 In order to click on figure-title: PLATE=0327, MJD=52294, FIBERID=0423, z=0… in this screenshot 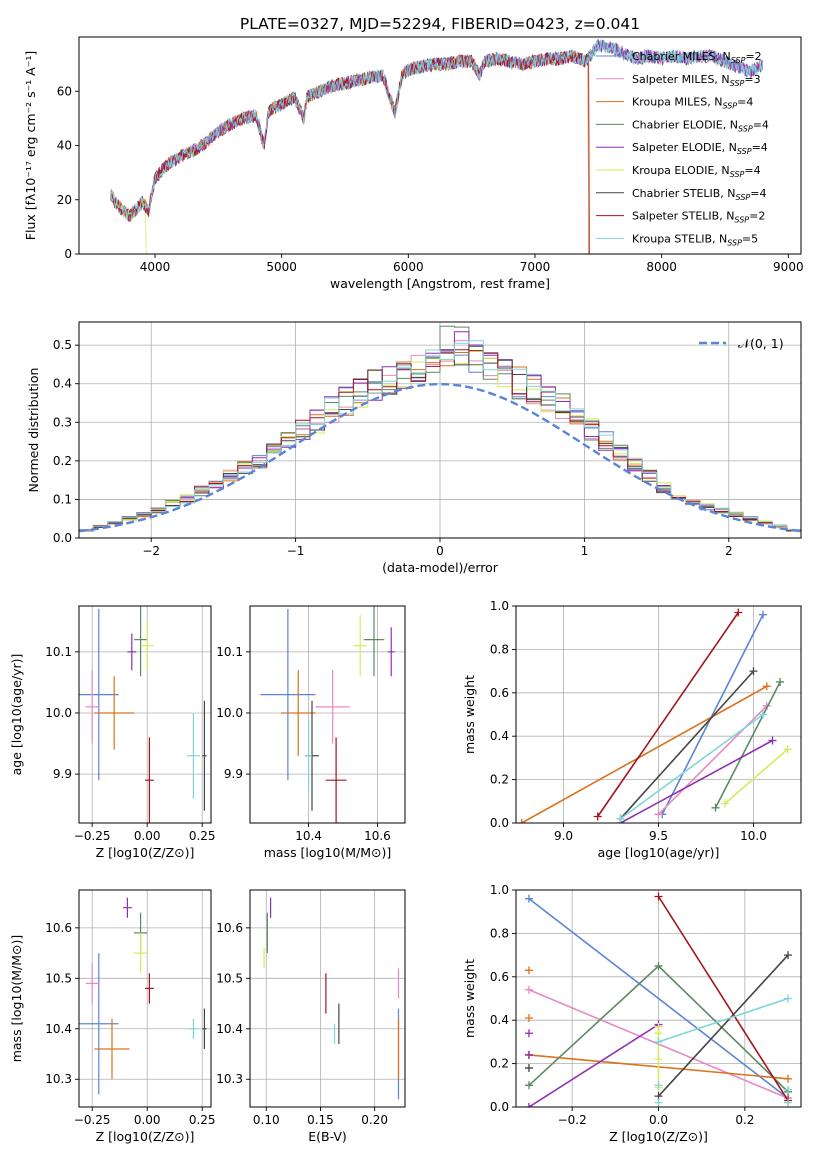, I will do `click(440, 24)`.